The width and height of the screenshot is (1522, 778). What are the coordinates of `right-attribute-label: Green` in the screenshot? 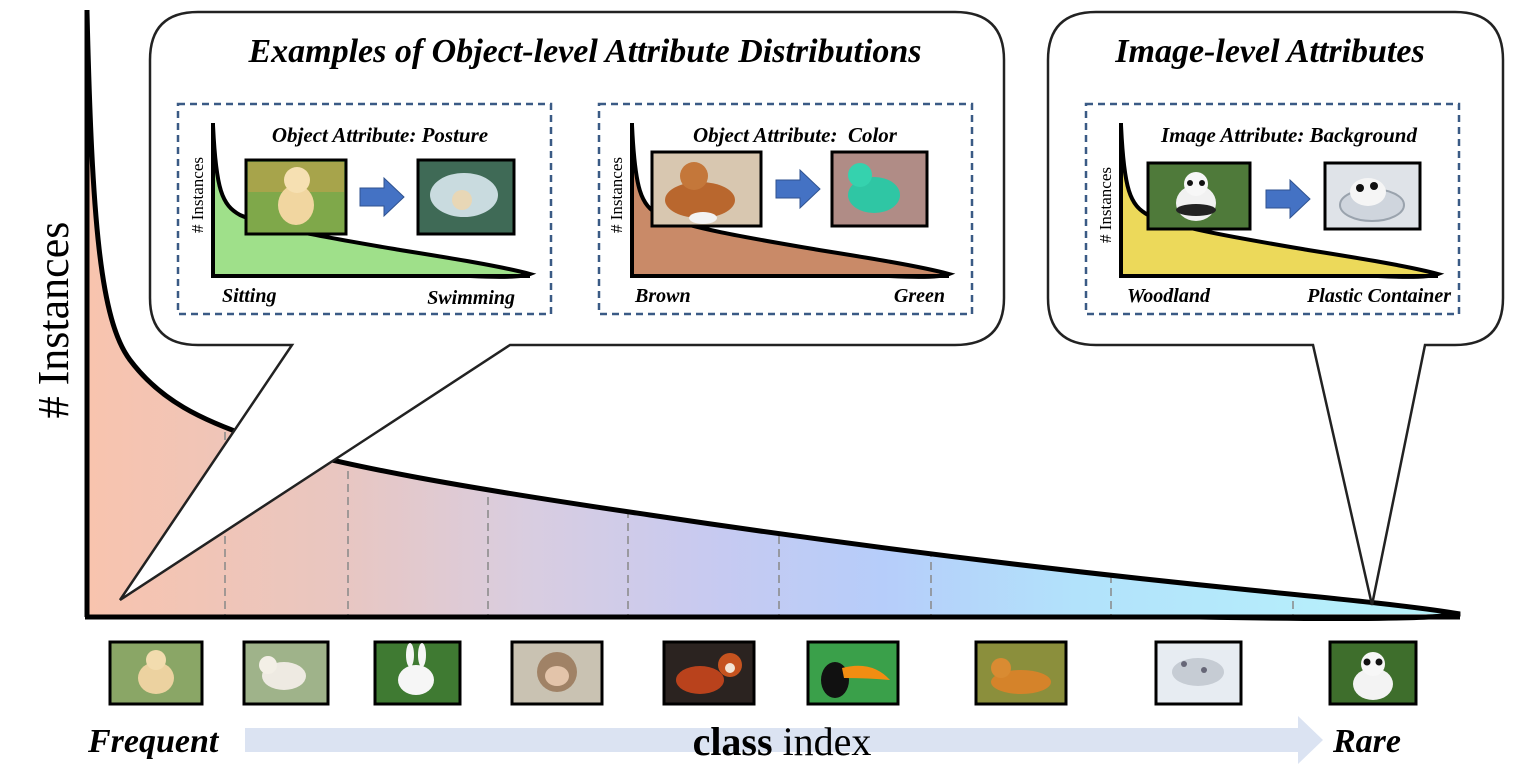 It's located at (919, 296).